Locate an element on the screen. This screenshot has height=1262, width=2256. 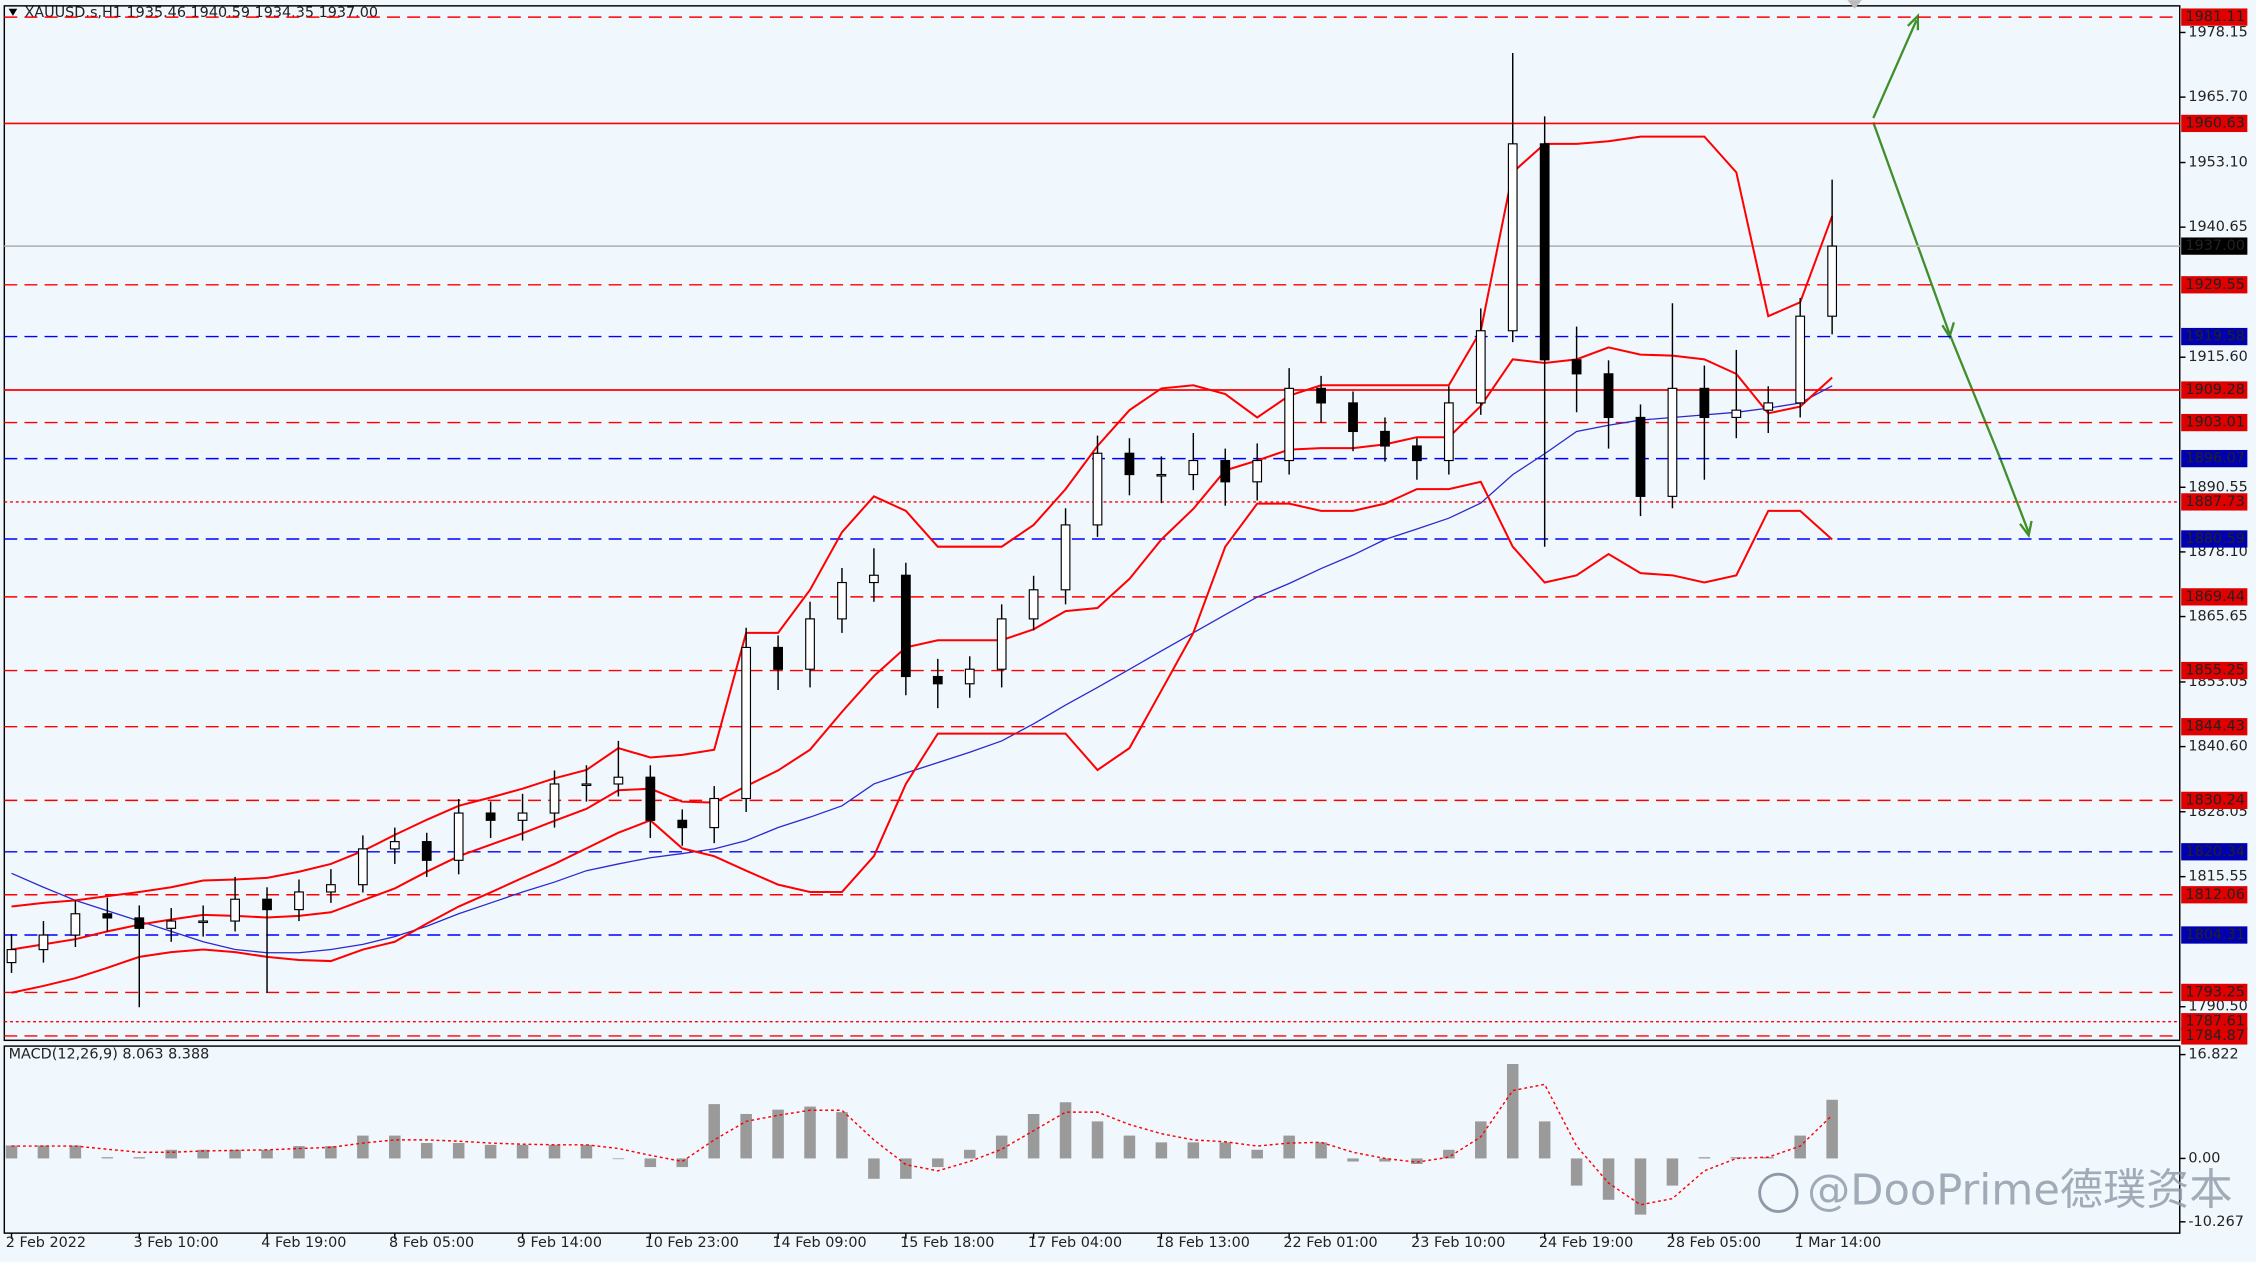
y-tick-label: -10.267 is located at coordinates (2216, 1222).